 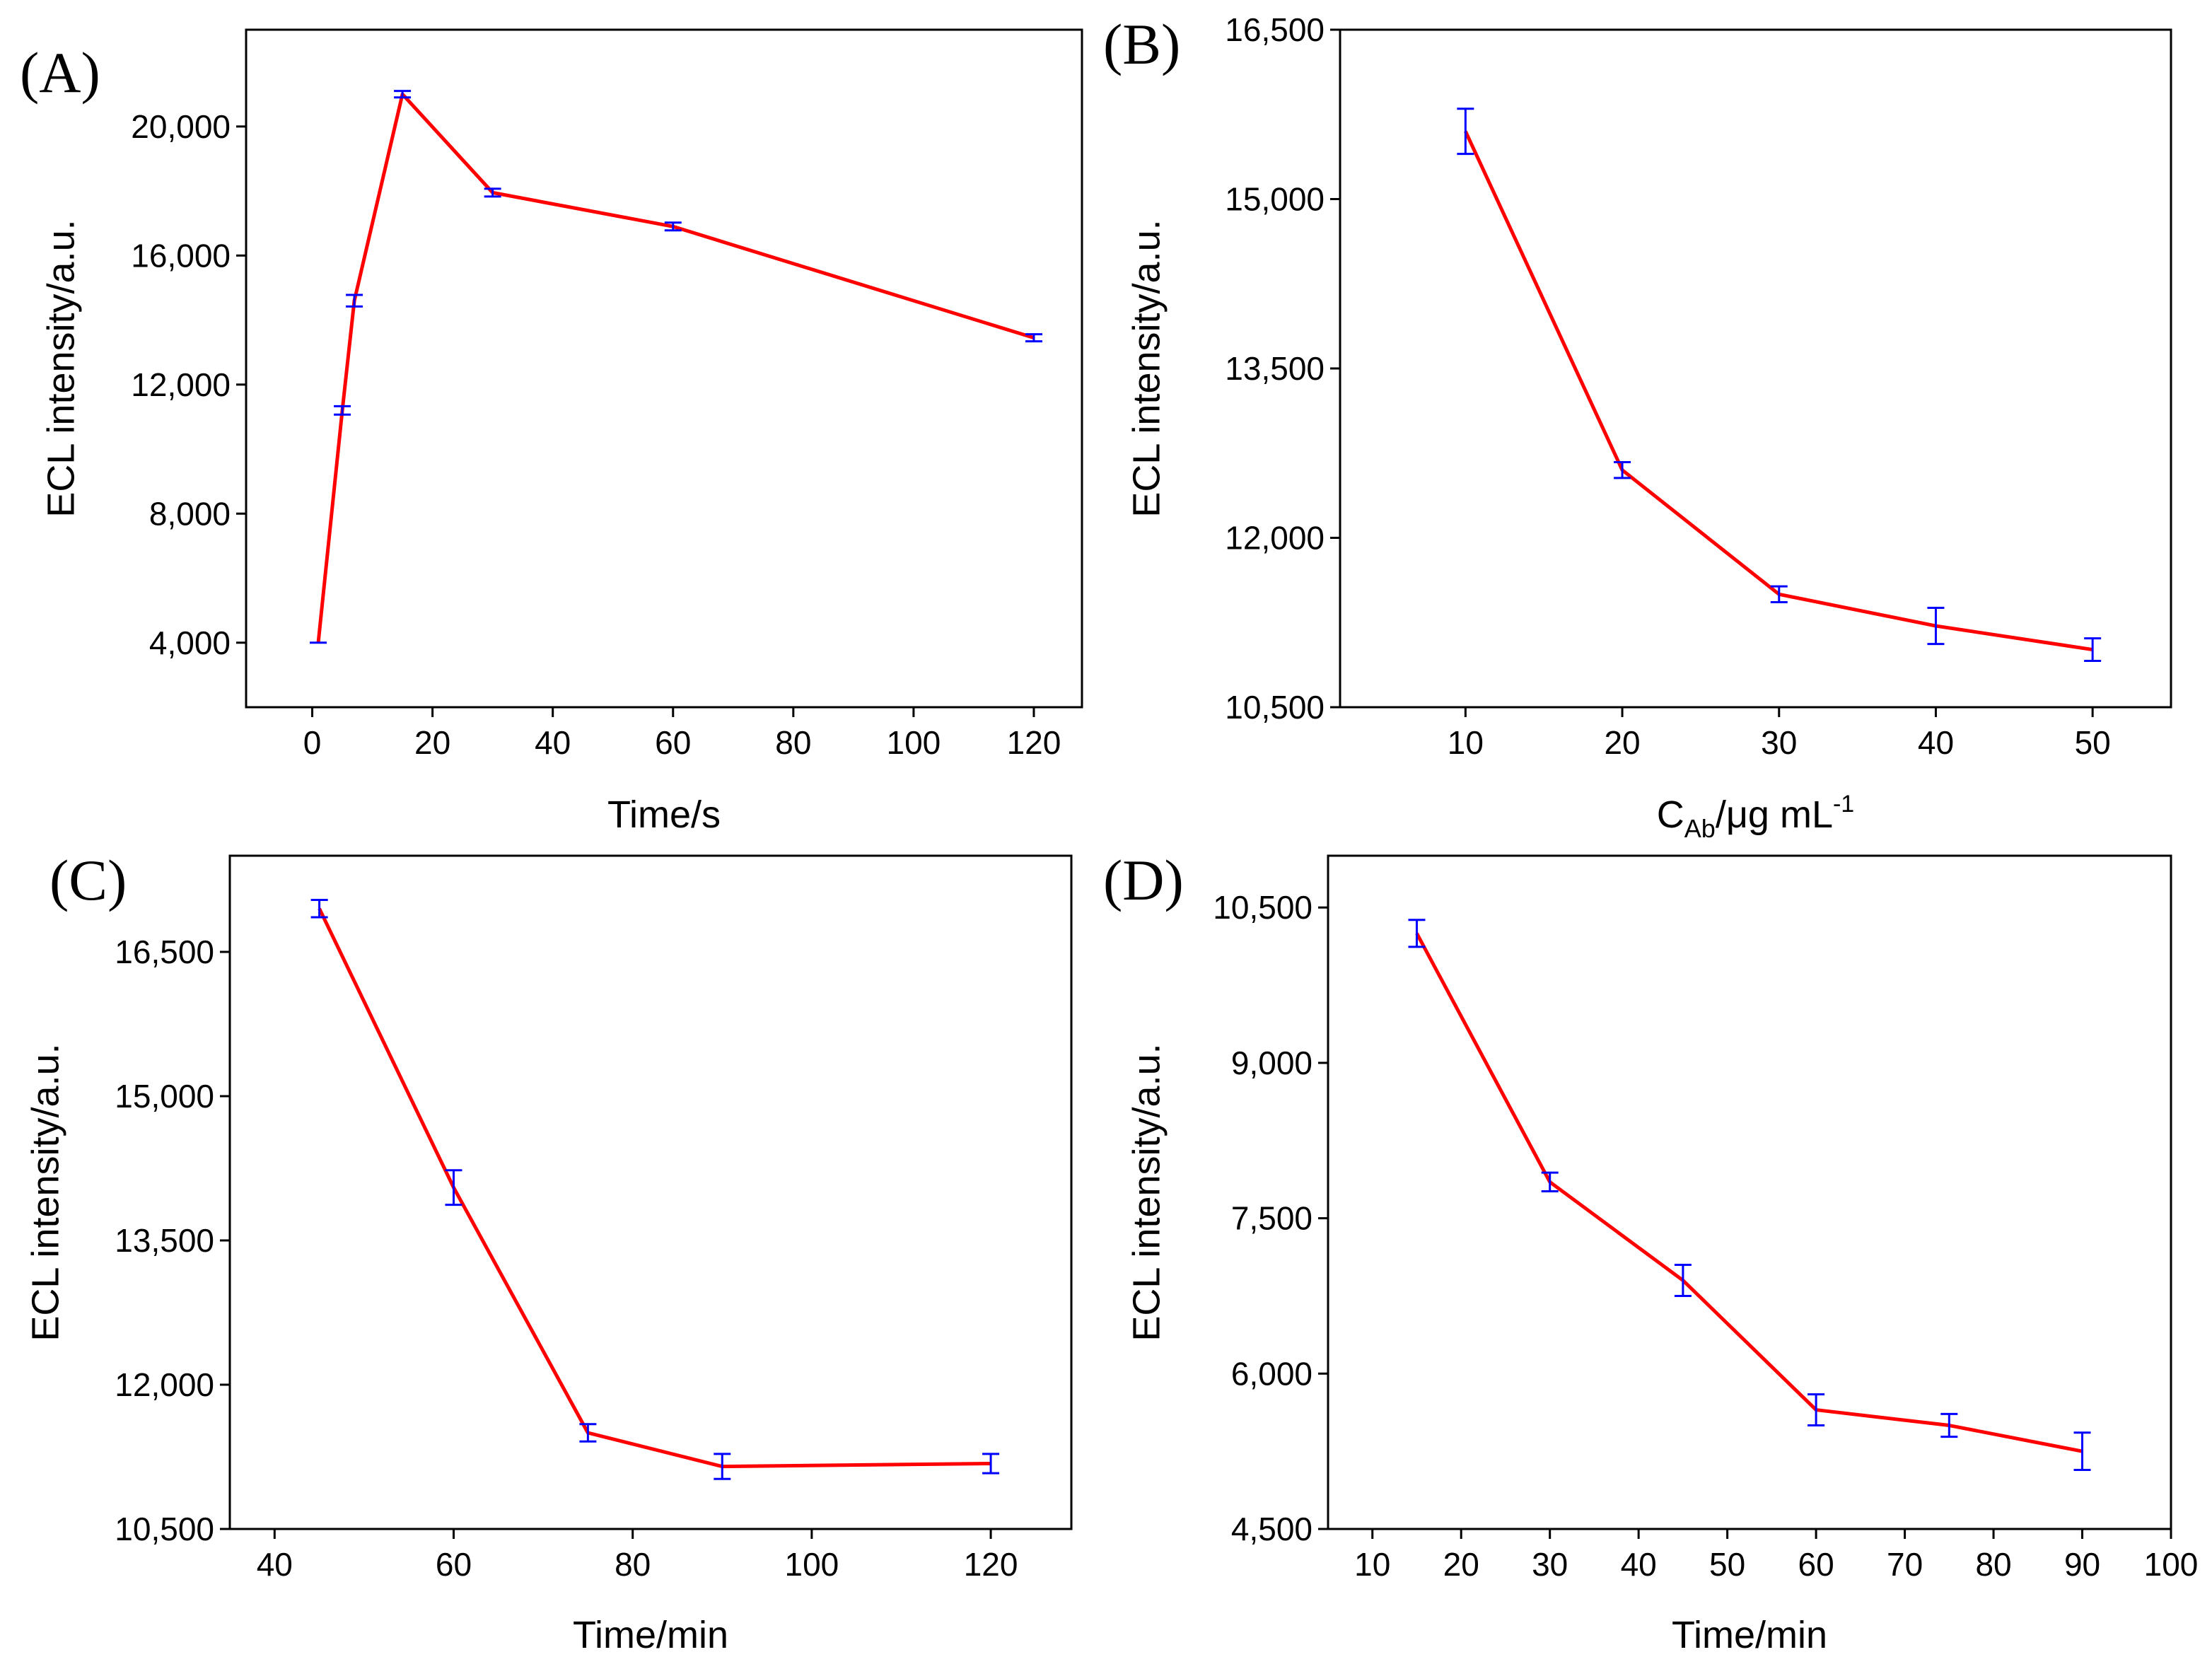 What do you see at coordinates (190, 642) in the screenshot?
I see `y-tick-label: 4,000` at bounding box center [190, 642].